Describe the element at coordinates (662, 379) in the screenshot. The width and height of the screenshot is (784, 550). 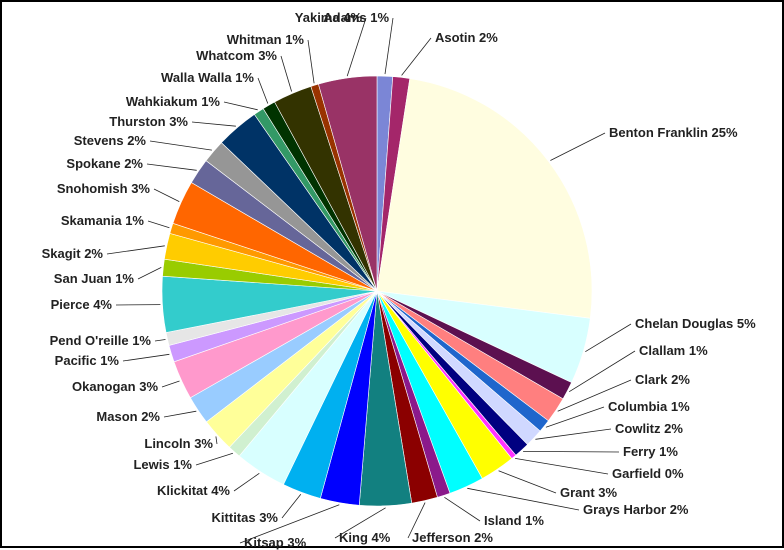
I see `slice-label: Clark 2%` at that location.